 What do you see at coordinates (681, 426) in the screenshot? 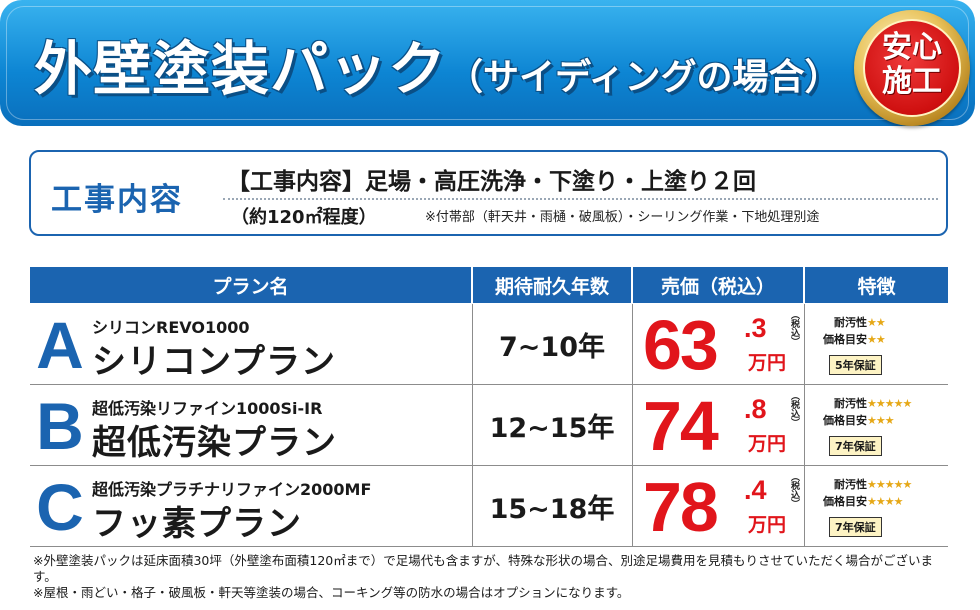
I see `price-integer: 74` at bounding box center [681, 426].